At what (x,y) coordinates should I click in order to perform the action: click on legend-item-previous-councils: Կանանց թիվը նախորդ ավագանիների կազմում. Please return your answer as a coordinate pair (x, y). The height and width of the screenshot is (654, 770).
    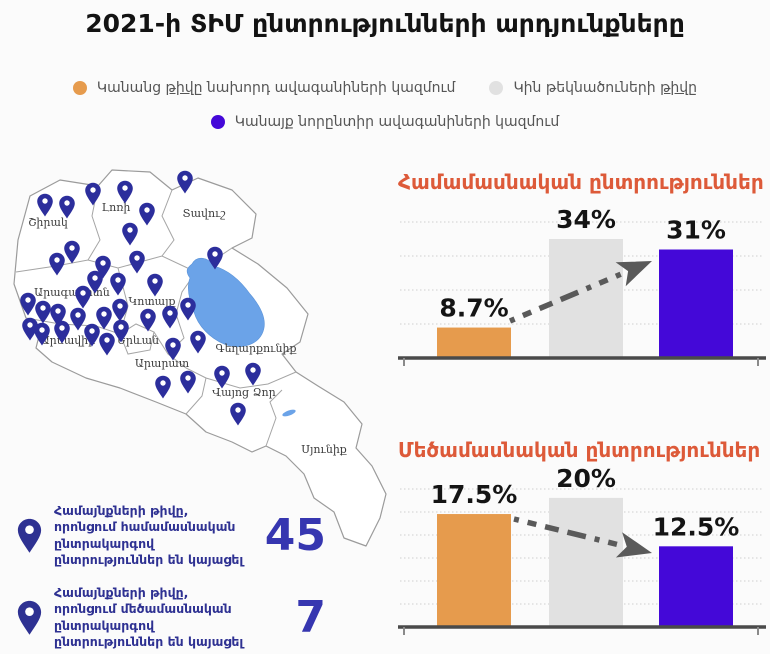
    Looking at the image, I should click on (264, 88).